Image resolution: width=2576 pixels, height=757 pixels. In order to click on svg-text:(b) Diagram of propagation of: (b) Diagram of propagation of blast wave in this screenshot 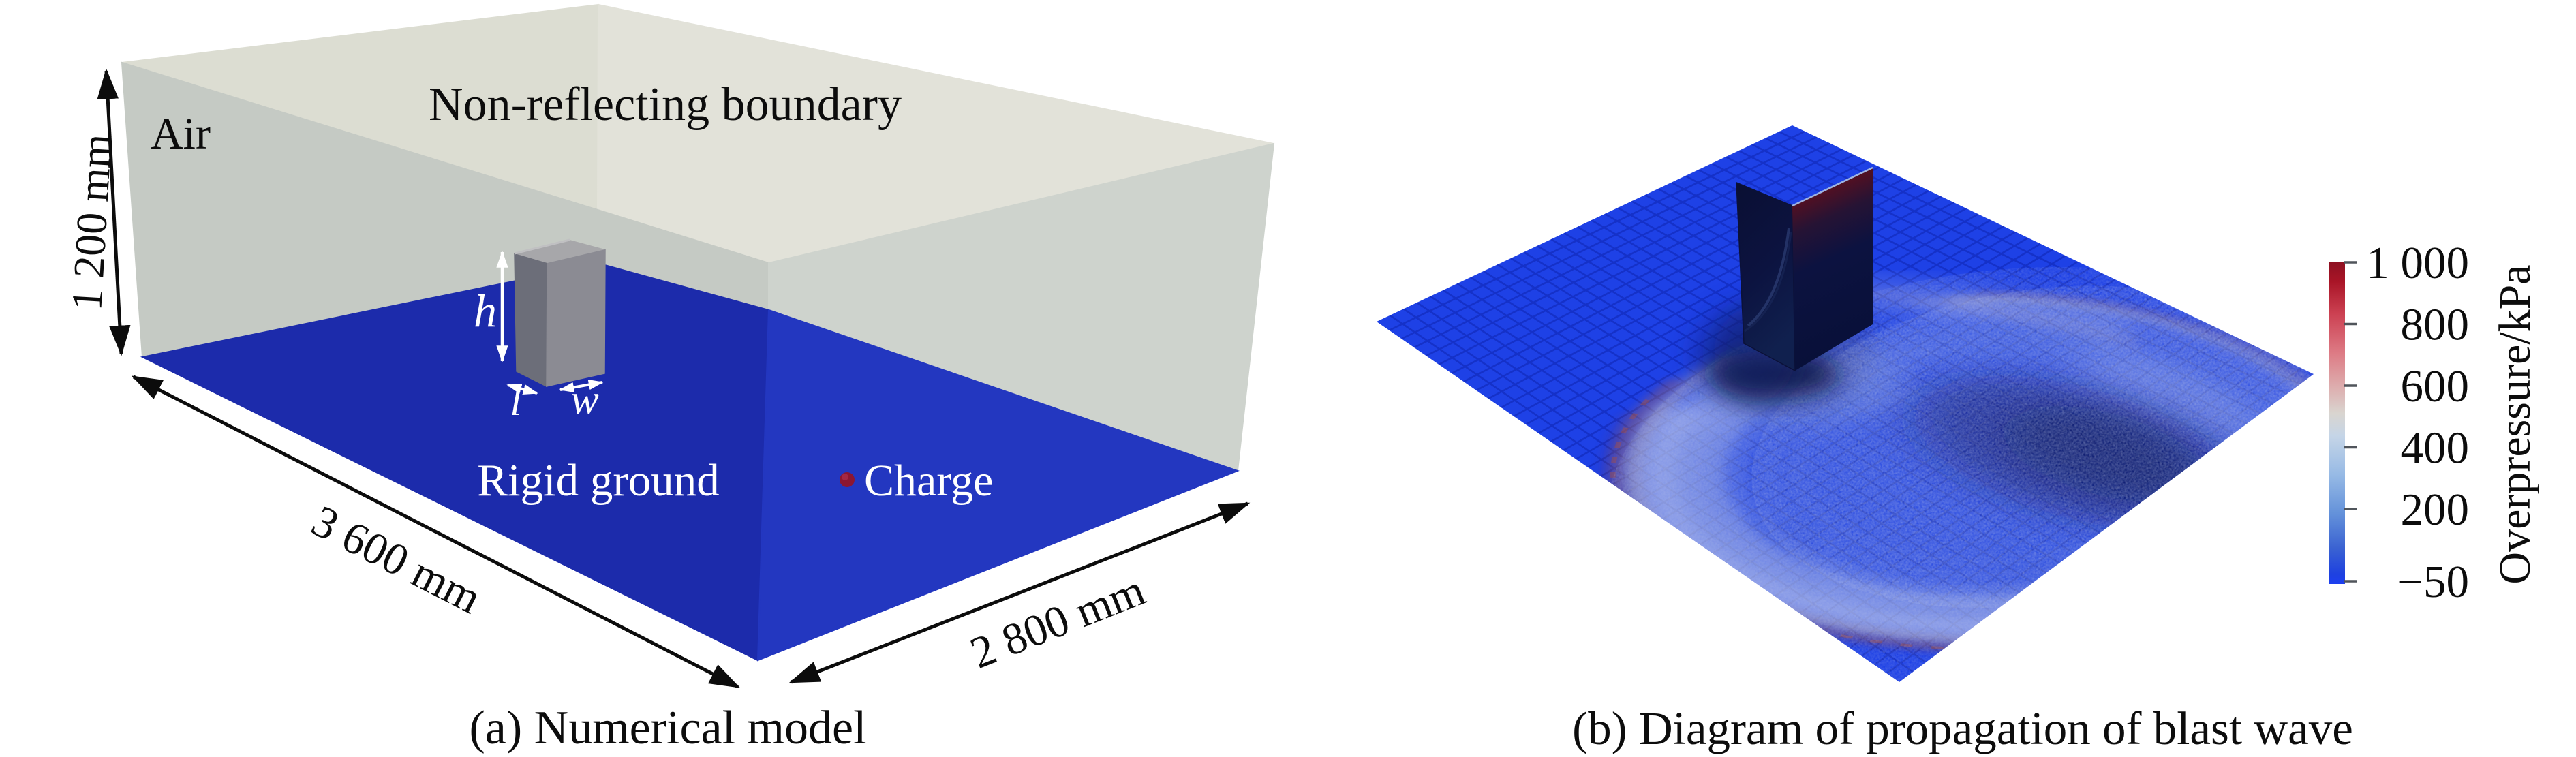, I will do `click(1963, 728)`.